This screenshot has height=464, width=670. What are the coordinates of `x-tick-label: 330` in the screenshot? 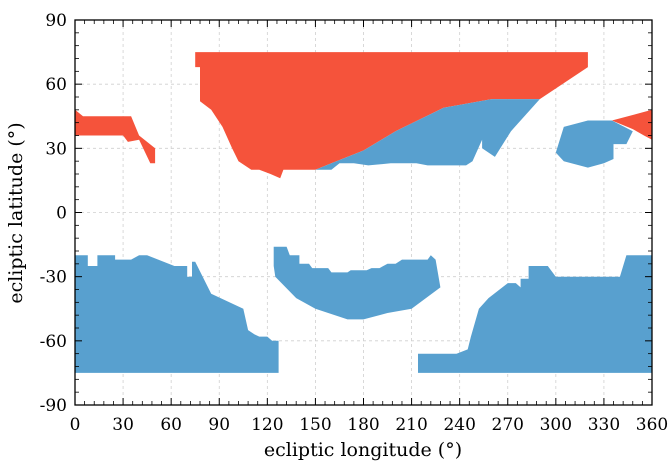 It's located at (604, 425).